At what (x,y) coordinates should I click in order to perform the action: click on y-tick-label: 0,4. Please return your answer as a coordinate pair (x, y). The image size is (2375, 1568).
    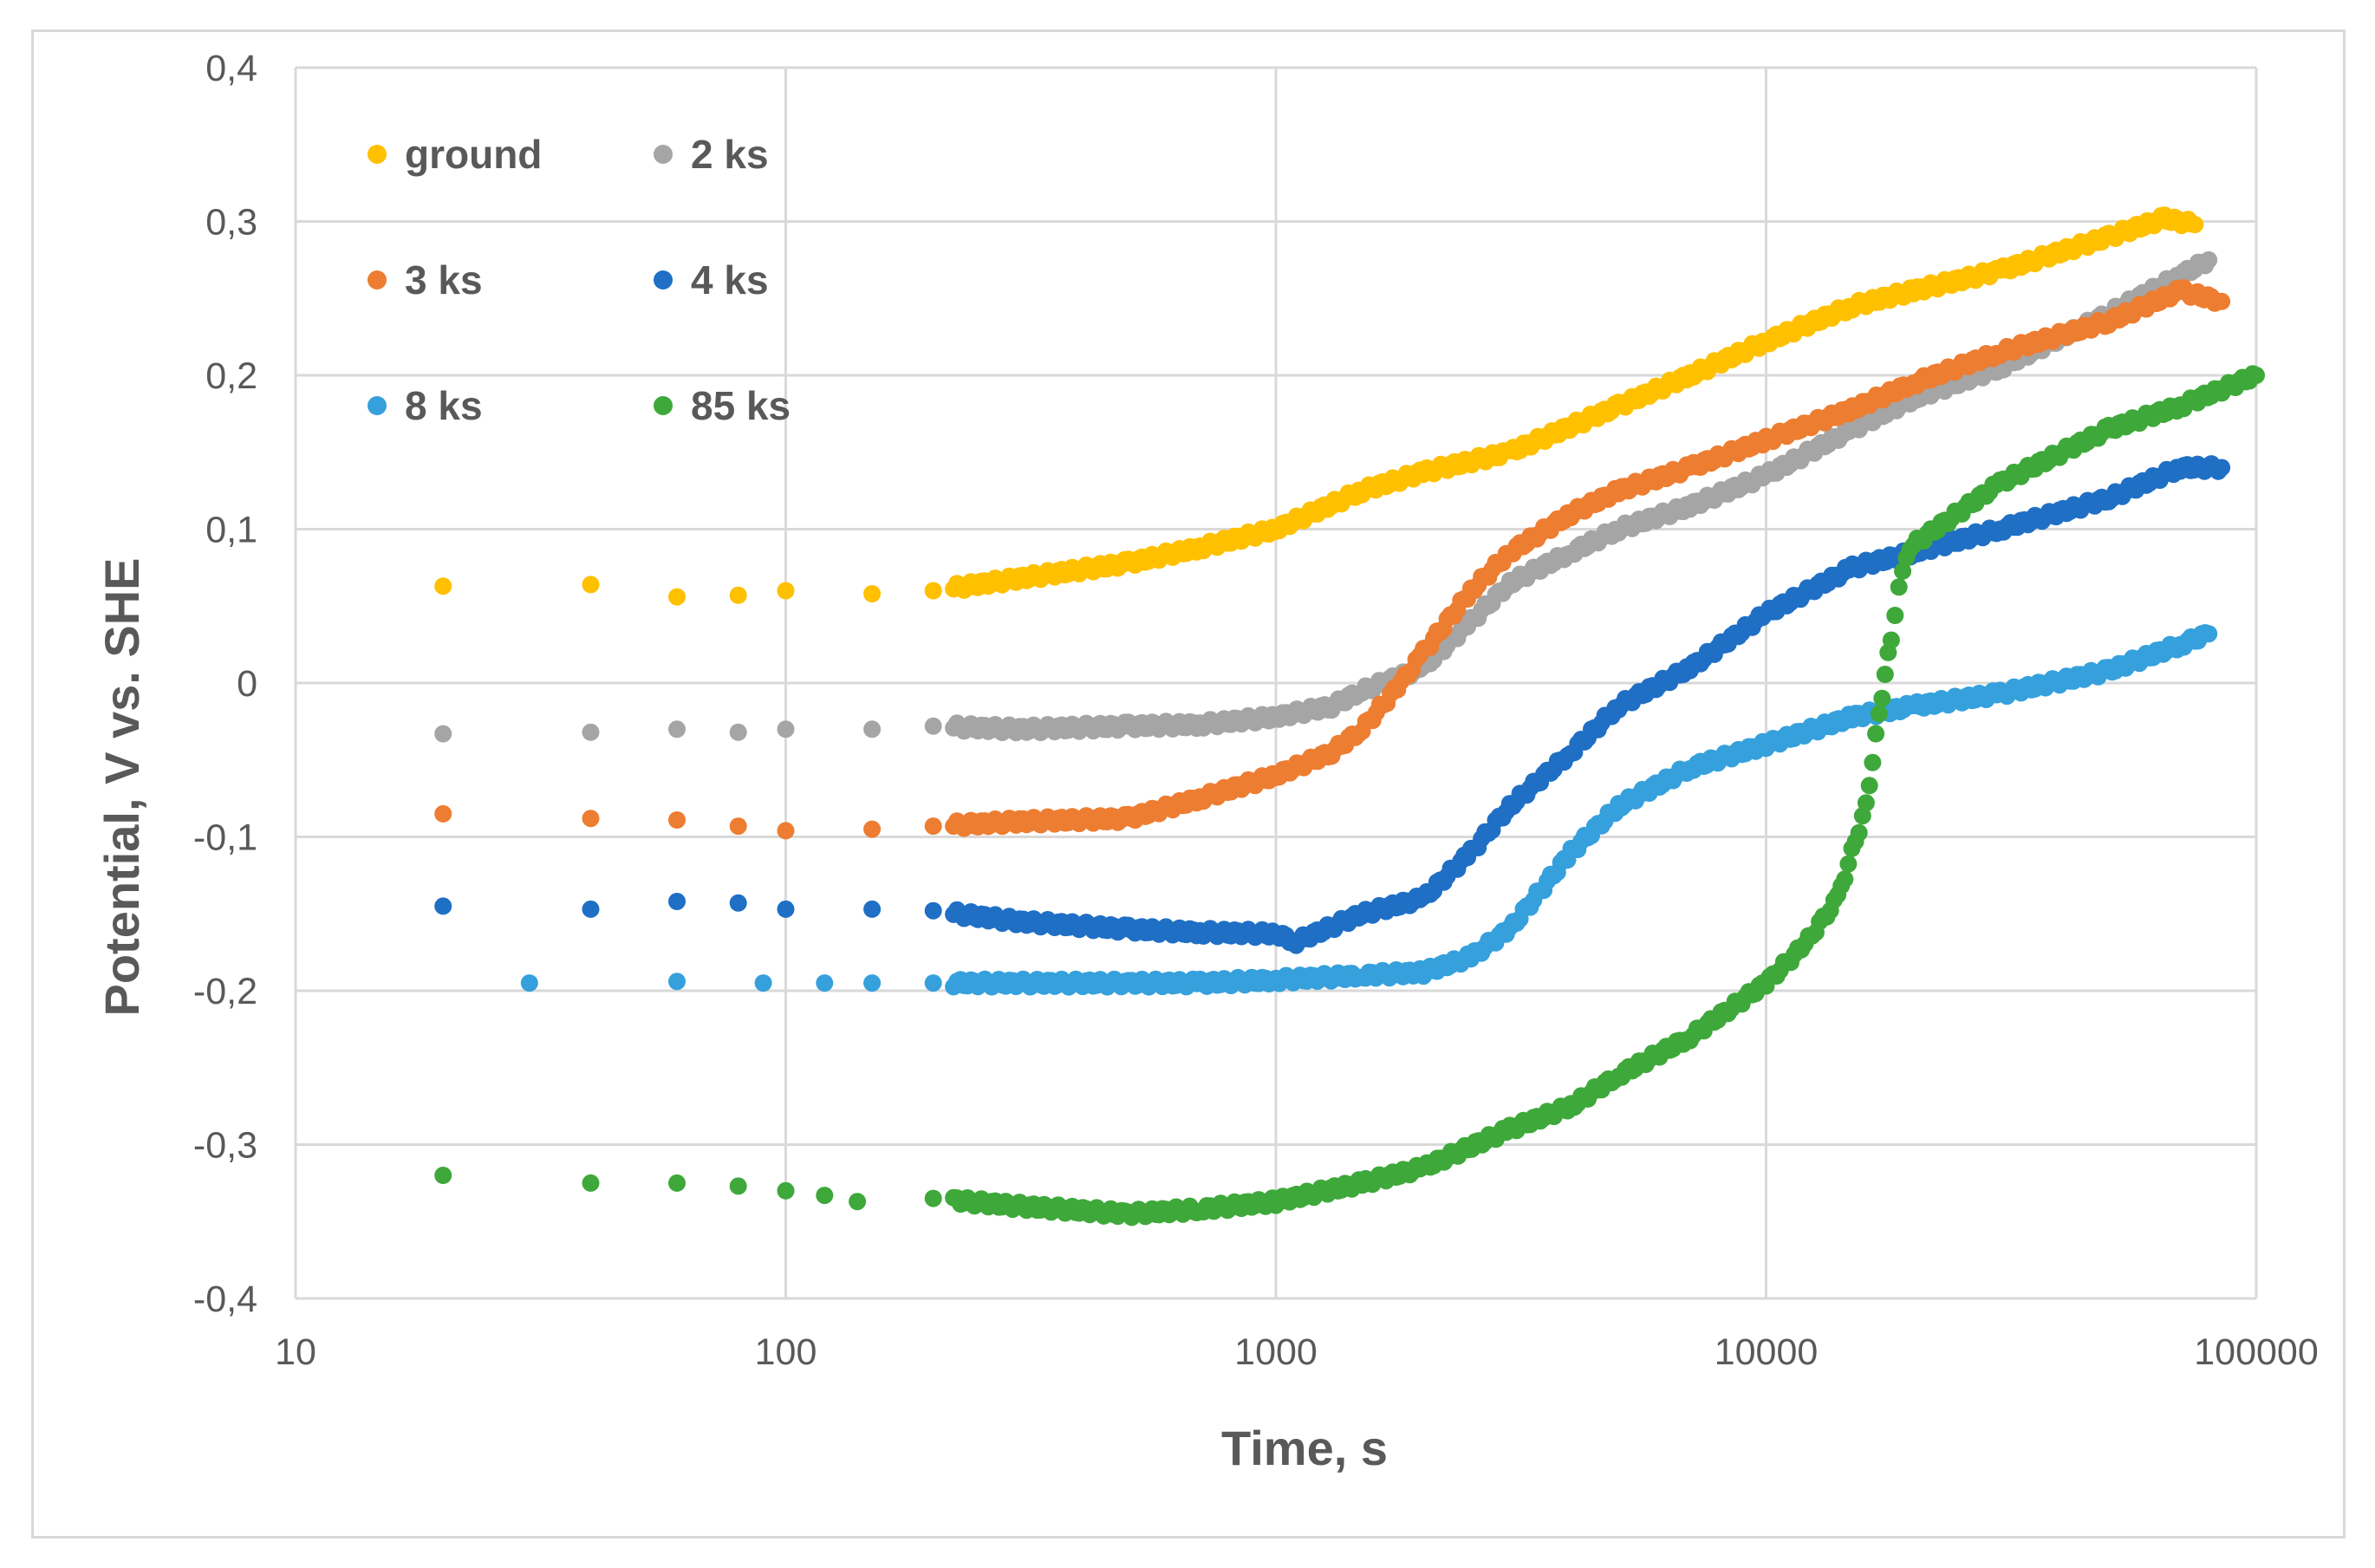
    Looking at the image, I should click on (231, 68).